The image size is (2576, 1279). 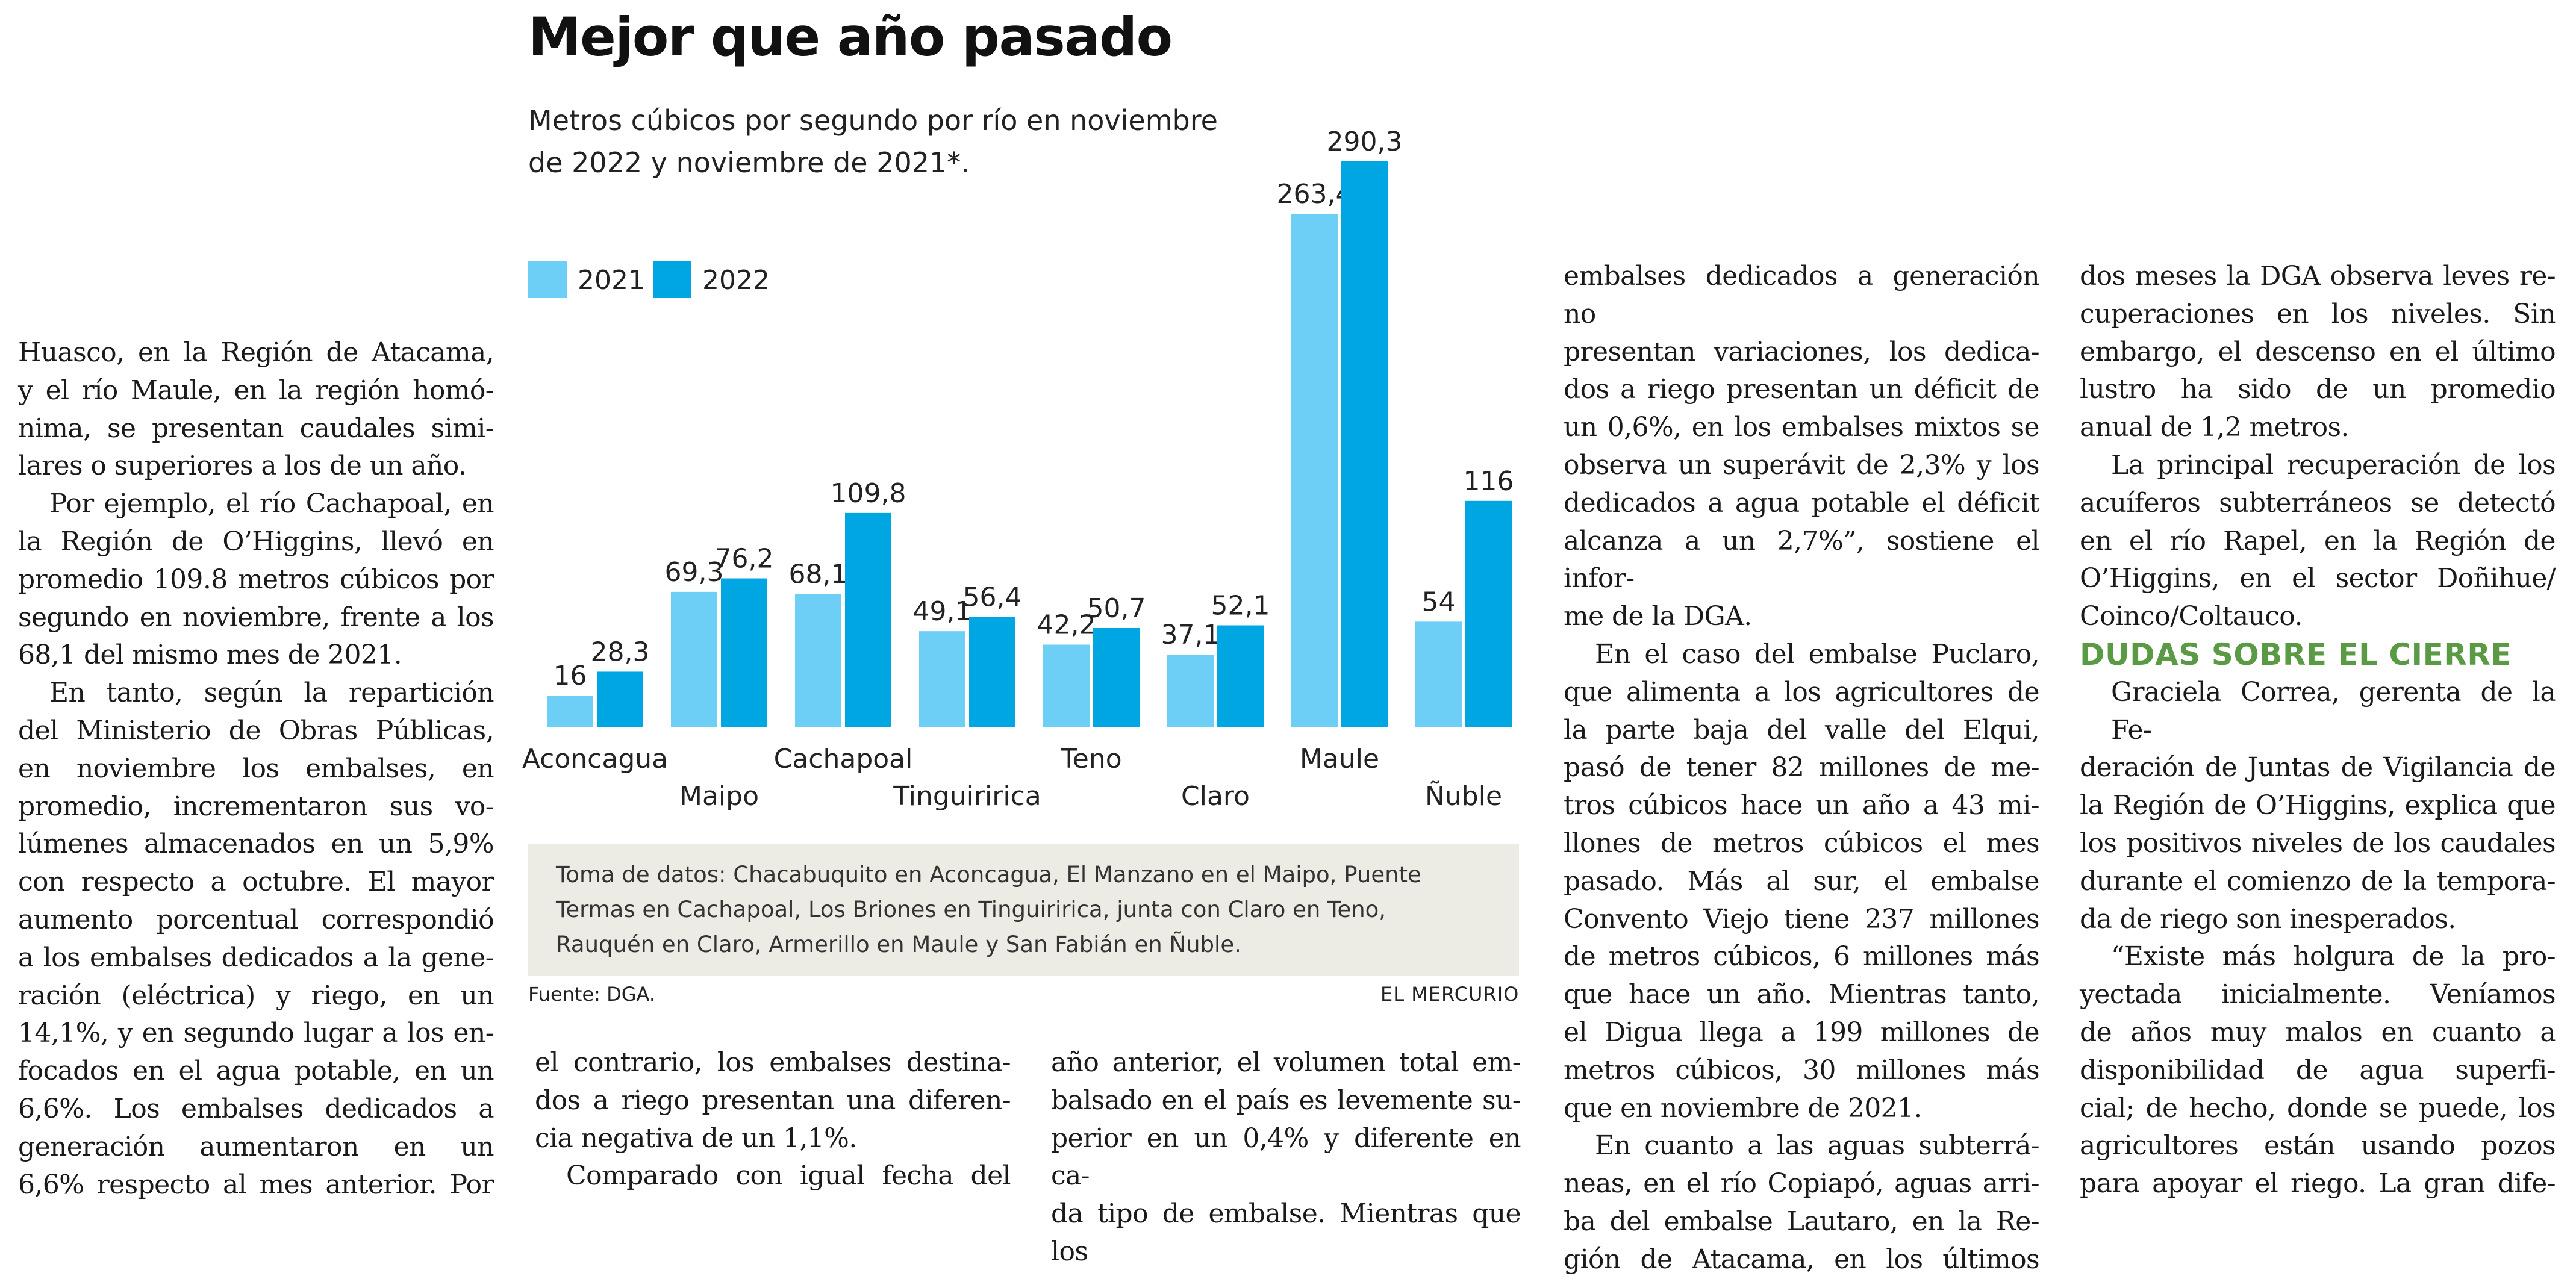 I want to click on data-label: 54, so click(x=1439, y=602).